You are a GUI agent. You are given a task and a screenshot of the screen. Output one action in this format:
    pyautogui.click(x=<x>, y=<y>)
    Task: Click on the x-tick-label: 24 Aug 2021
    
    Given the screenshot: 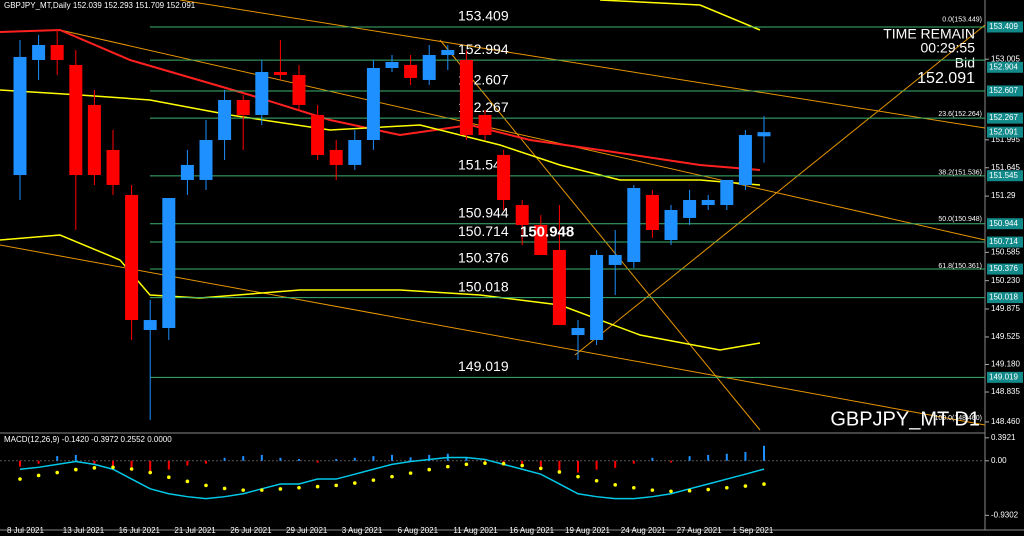 What is the action you would take?
    pyautogui.click(x=643, y=530)
    